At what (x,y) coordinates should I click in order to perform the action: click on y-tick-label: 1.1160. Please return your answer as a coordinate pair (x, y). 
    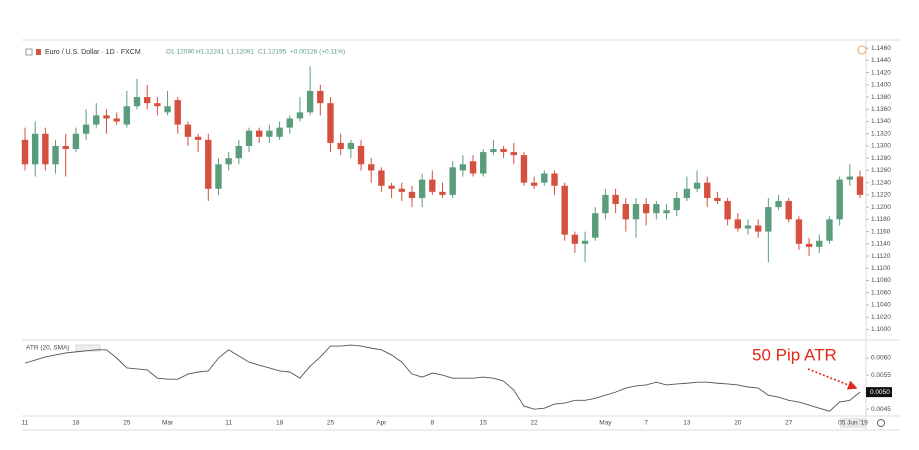
    Looking at the image, I should click on (881, 231).